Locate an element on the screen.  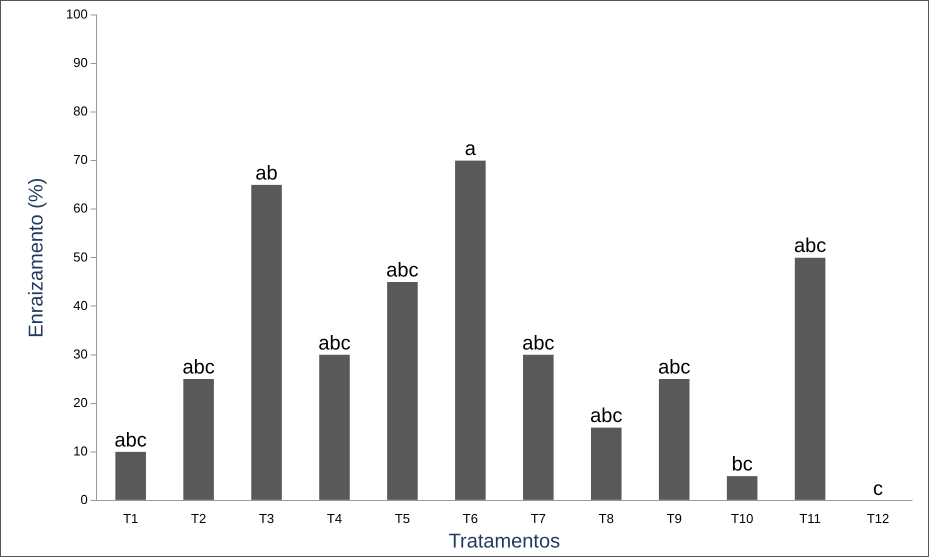
data-label: ab is located at coordinates (266, 173).